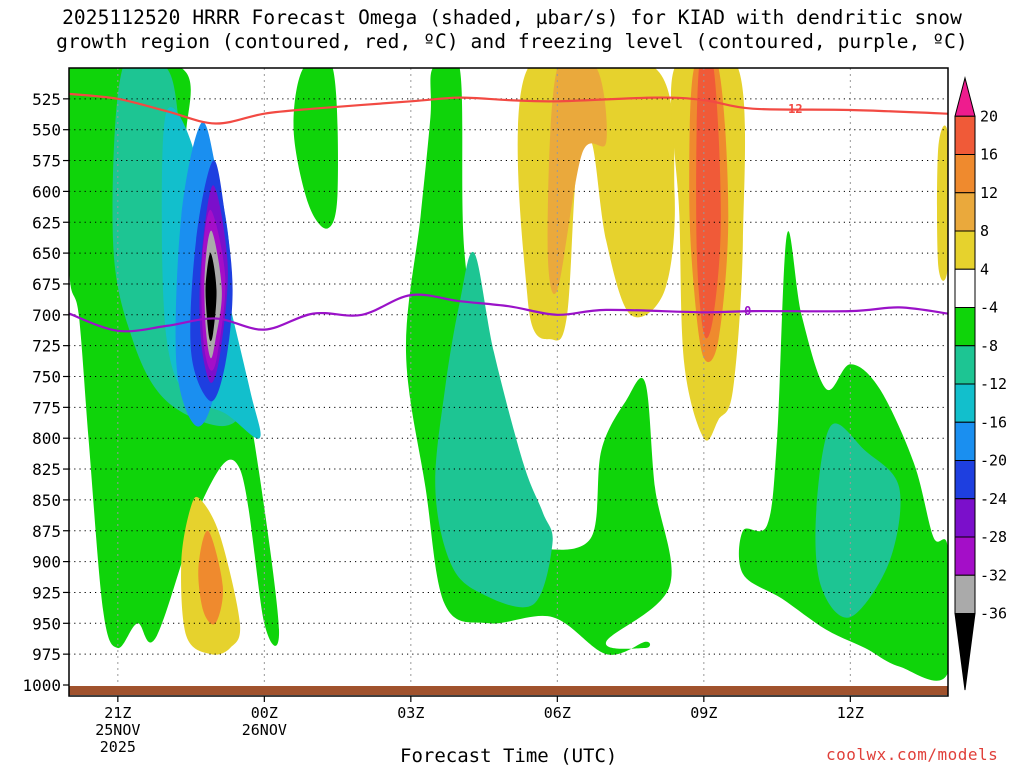  I want to click on y-tick-label: 650, so click(46, 253).